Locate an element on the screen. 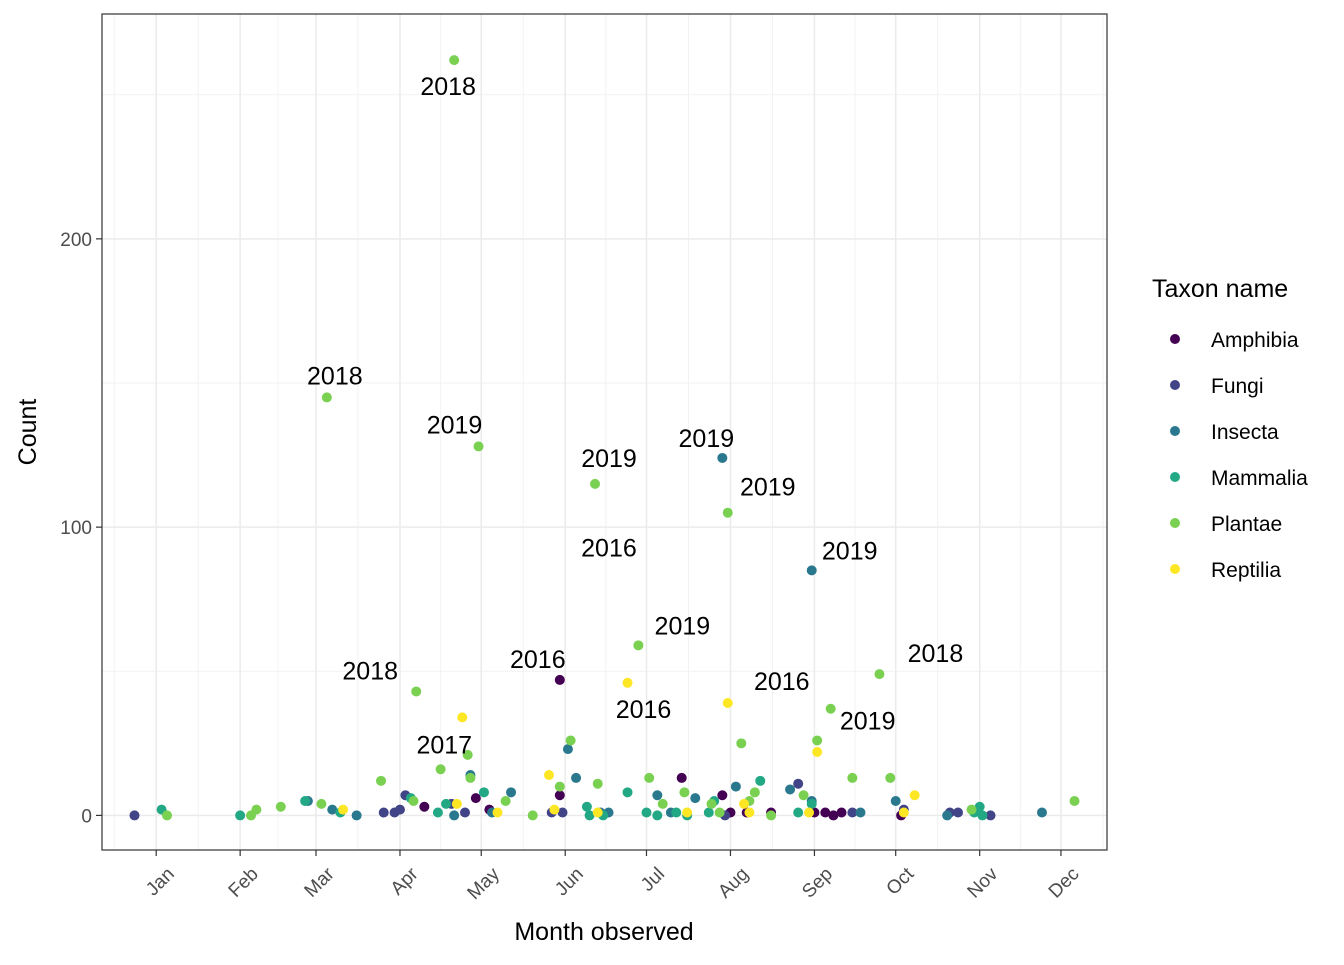  legend-label: Reptilia is located at coordinates (1246, 570).